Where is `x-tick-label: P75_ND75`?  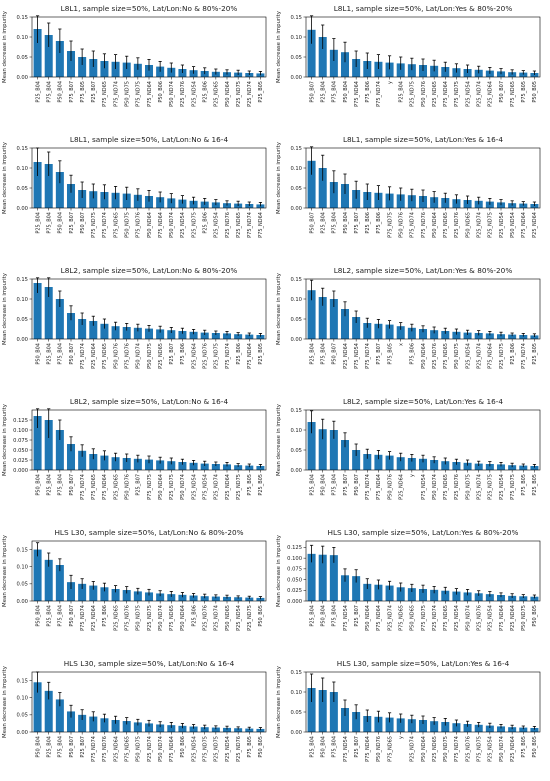 x-tick-label: P75_ND75 is located at coordinates (457, 94).